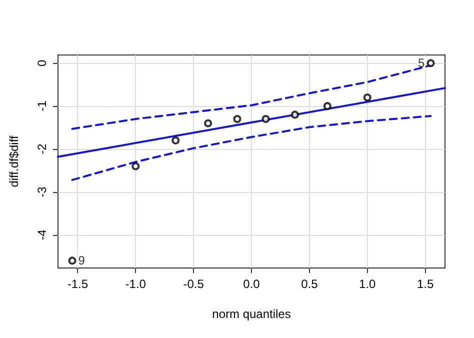  I want to click on y-axis-title: diff.df$diff, so click(14, 161).